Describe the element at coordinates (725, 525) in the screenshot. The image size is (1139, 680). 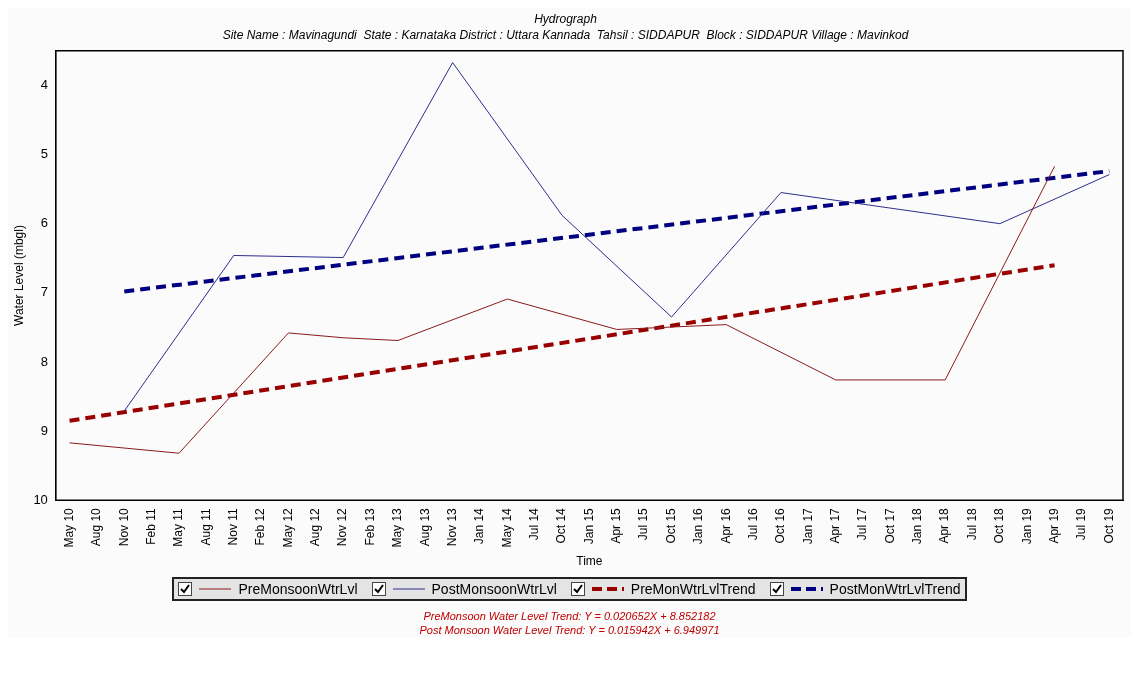
I see `x-tick-label: Apr 16` at that location.